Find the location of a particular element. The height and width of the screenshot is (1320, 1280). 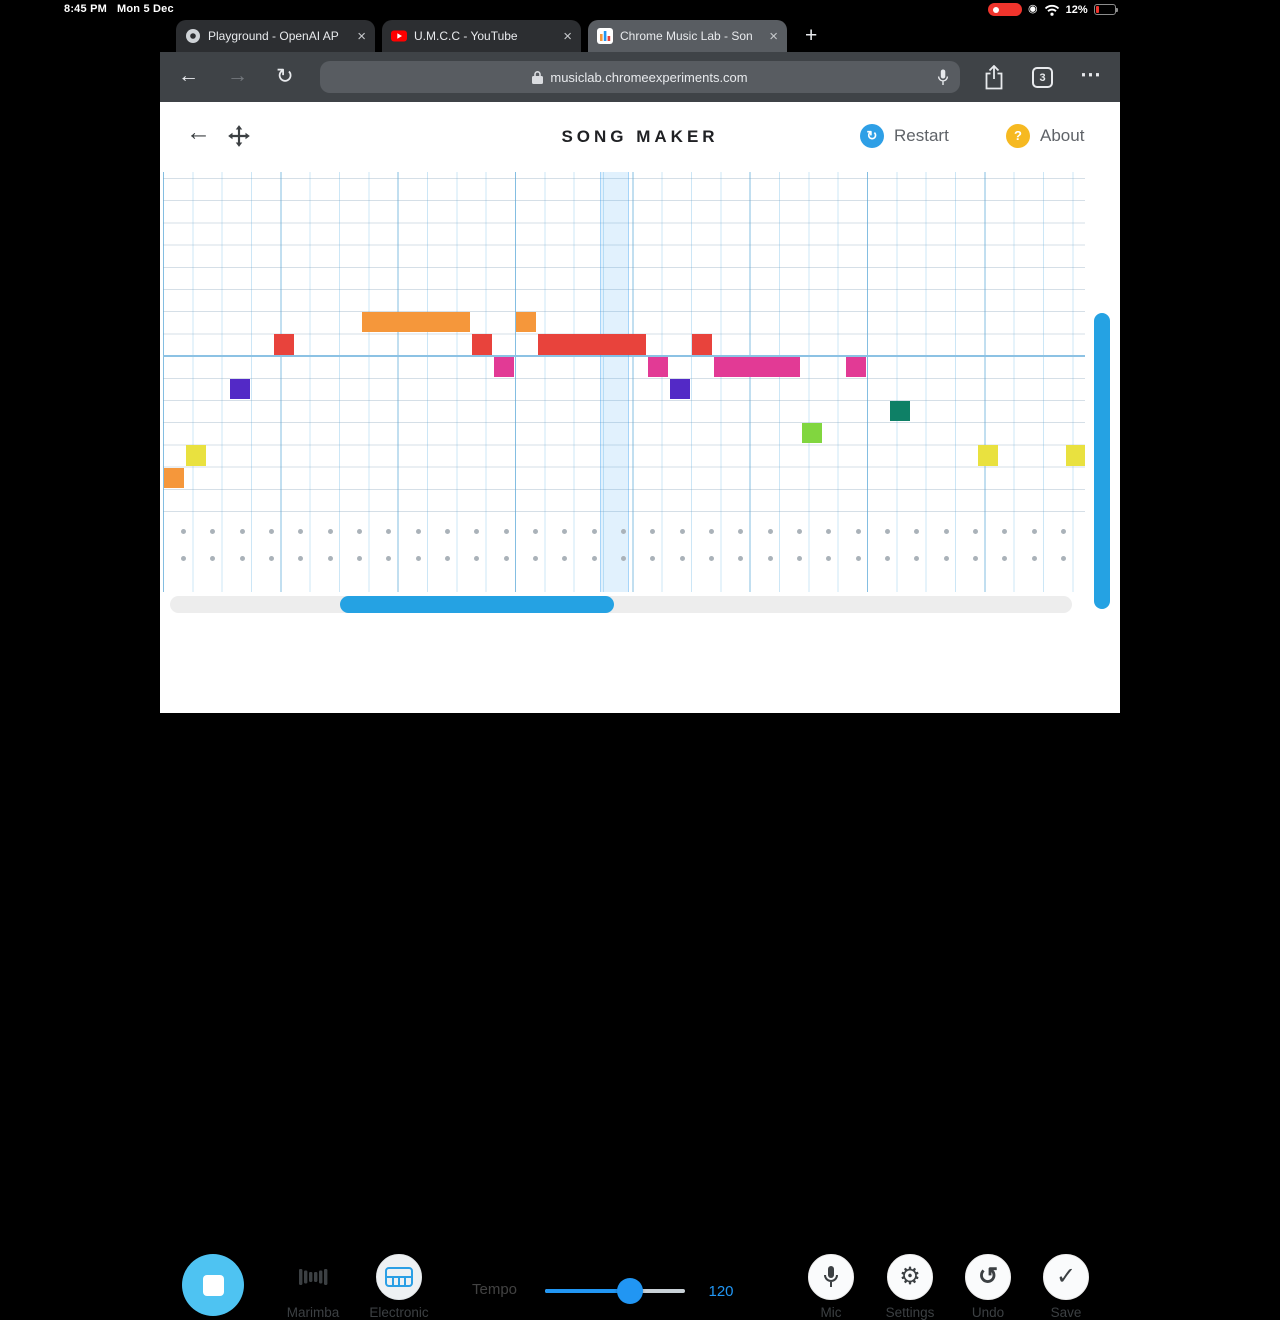

recording-indicator-pill is located at coordinates (1005, 9).